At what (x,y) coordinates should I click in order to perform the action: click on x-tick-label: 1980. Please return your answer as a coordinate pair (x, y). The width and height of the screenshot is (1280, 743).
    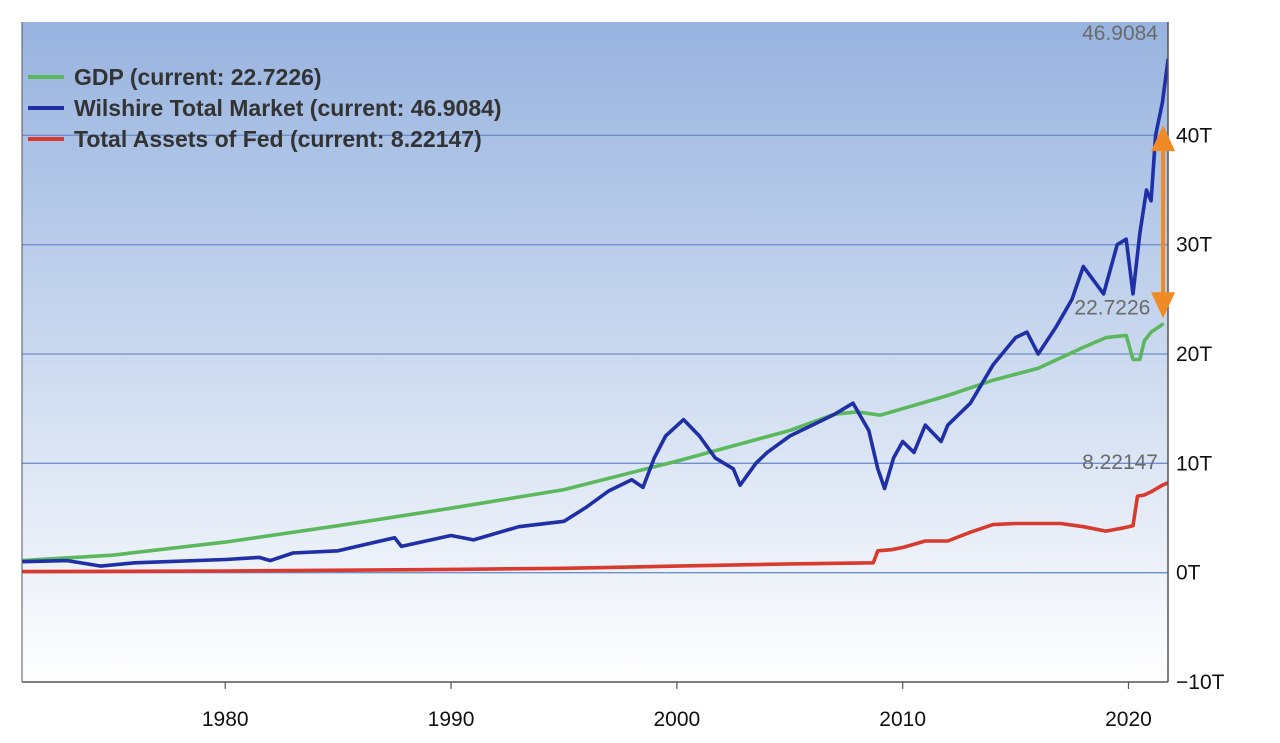
    Looking at the image, I should click on (225, 719).